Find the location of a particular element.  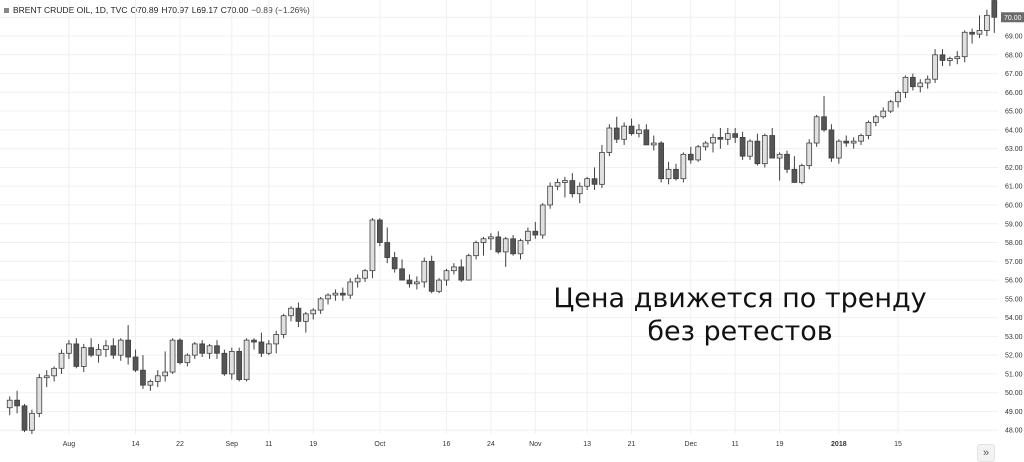

y-tick-label: 65.00 is located at coordinates (1014, 112).